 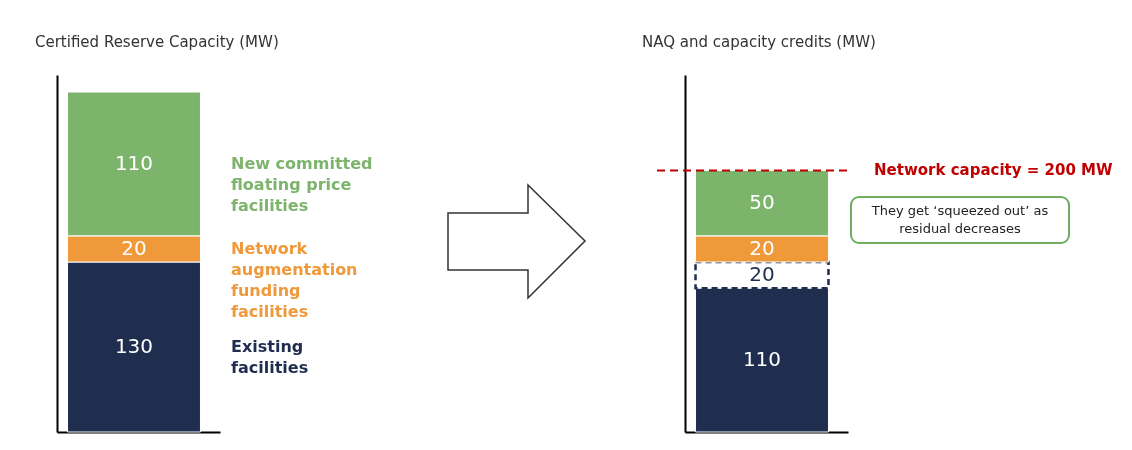 What do you see at coordinates (294, 279) in the screenshot?
I see `series-label: Network augmentation funding facilities` at bounding box center [294, 279].